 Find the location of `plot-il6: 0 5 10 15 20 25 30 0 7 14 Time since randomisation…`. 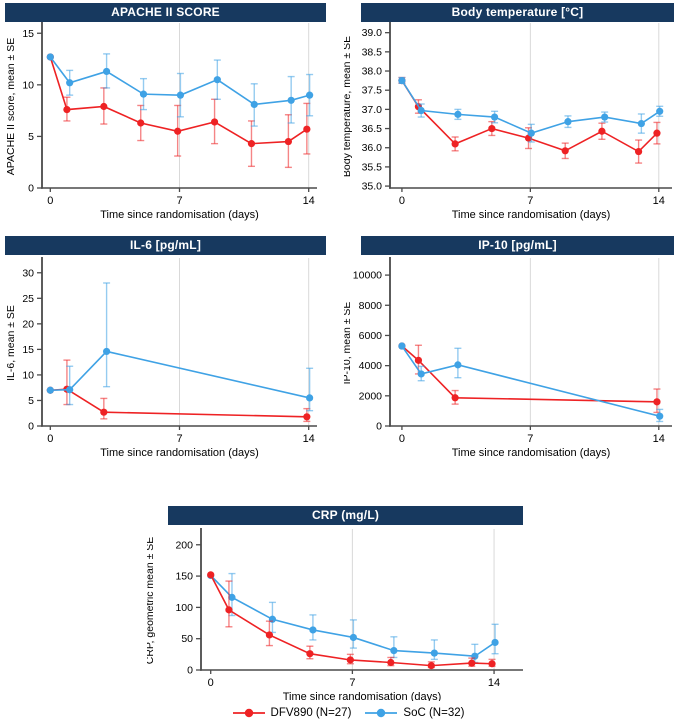

plot-il6: 0 5 10 15 20 25 30 0 7 14 Time since randomisation… is located at coordinates (161, 358).